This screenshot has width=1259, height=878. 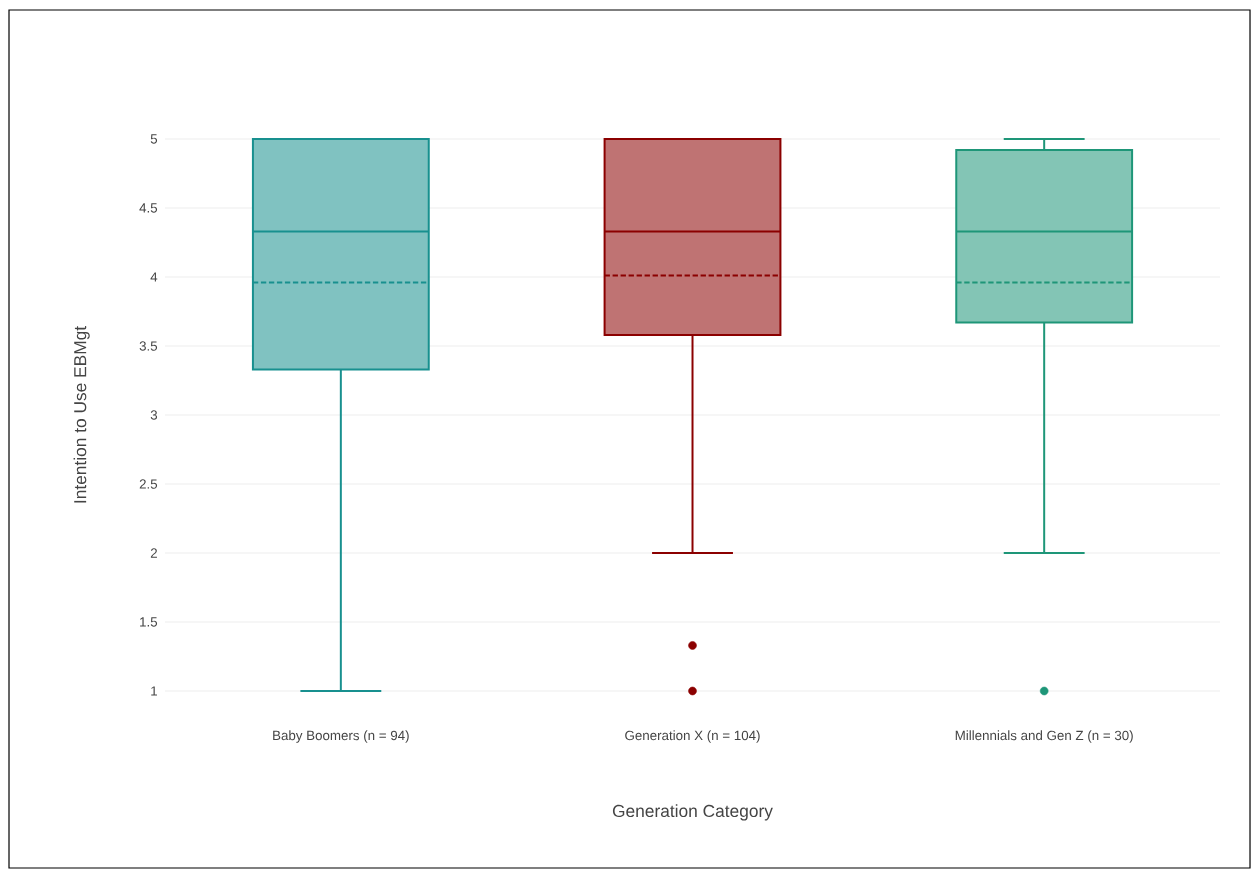 I want to click on y-tick-label: 2, so click(x=153, y=553).